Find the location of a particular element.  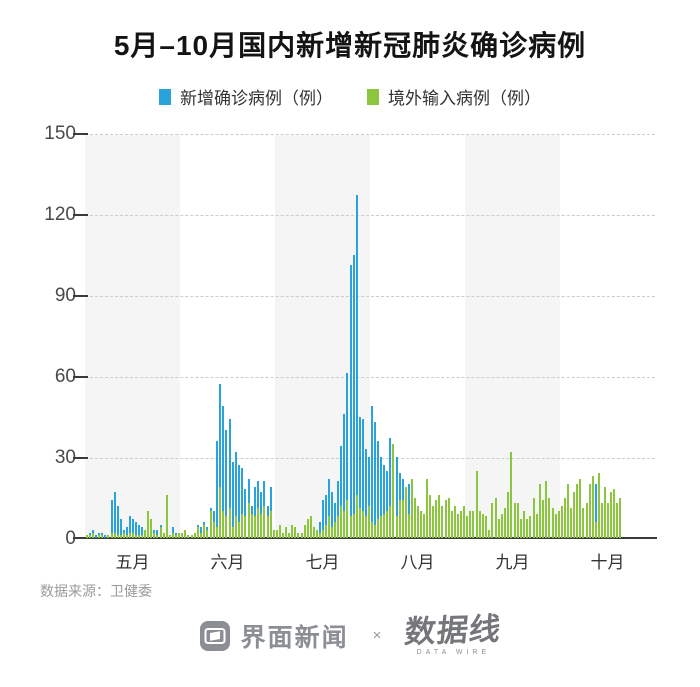

x-axis-label-month-3: 七月 is located at coordinates (322, 562).